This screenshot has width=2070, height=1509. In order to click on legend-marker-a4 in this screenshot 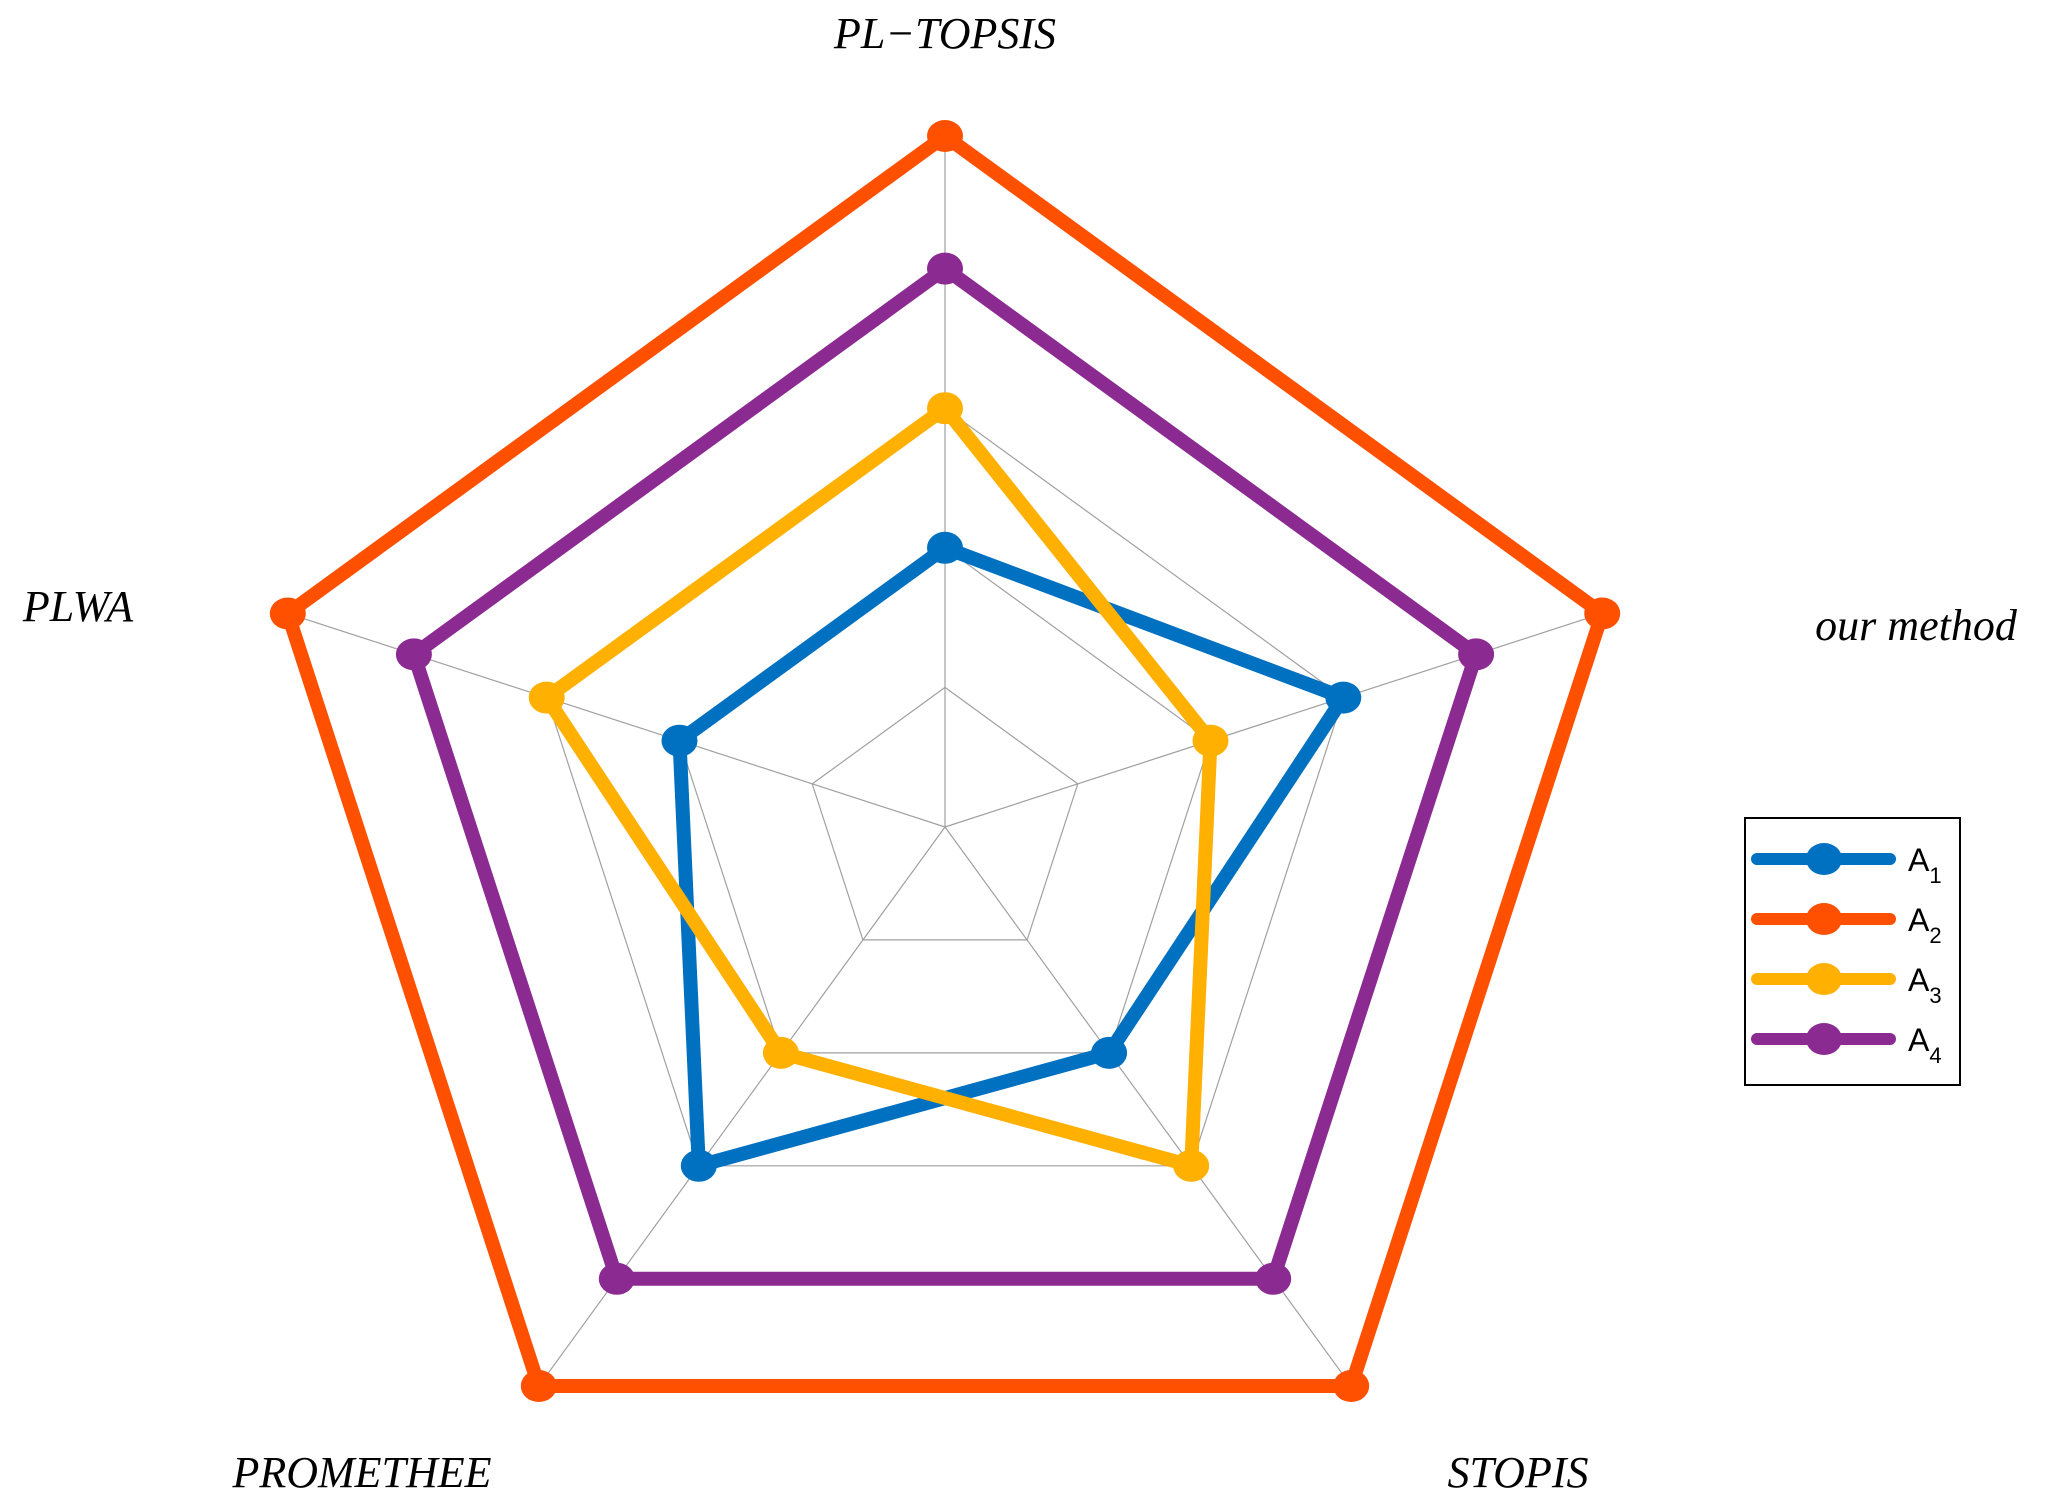, I will do `click(1824, 1039)`.